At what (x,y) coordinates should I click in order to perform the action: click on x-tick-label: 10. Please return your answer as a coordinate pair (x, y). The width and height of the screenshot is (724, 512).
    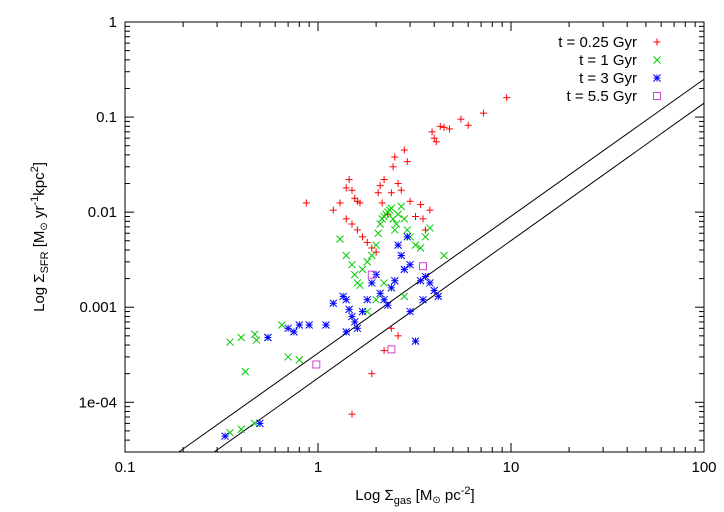
    Looking at the image, I should click on (511, 467).